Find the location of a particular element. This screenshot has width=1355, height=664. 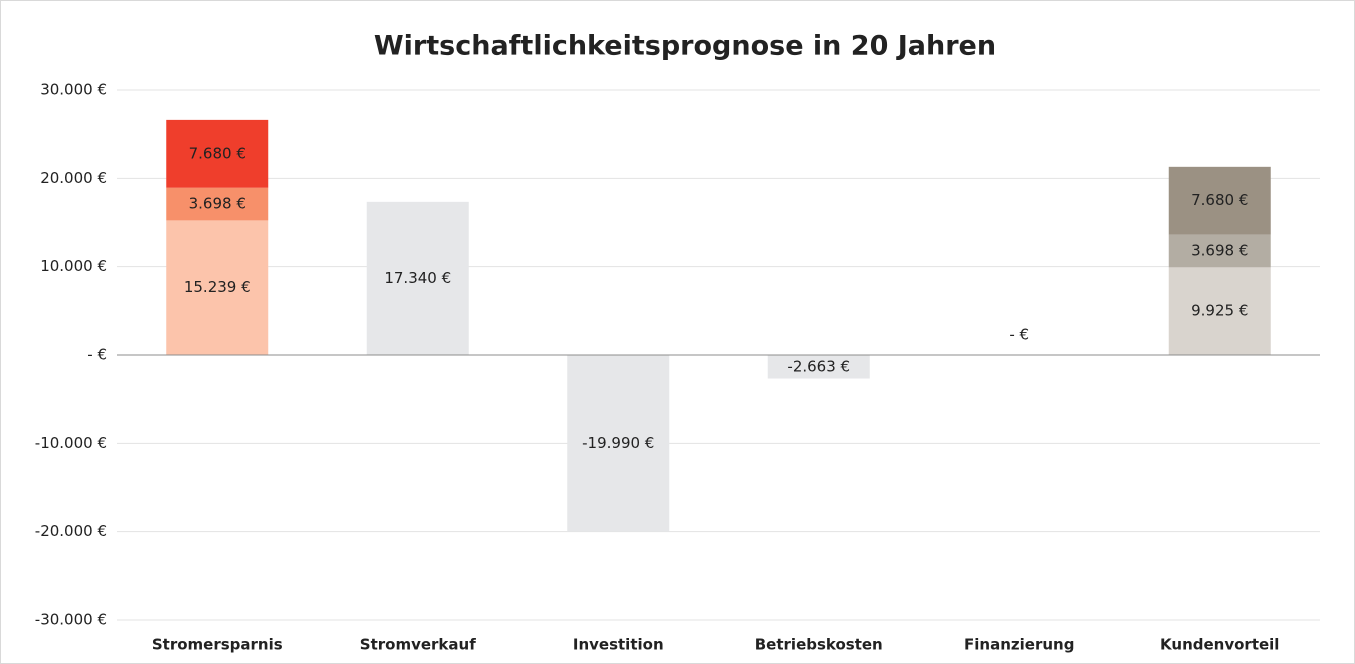

data-label: - € is located at coordinates (1019, 335).